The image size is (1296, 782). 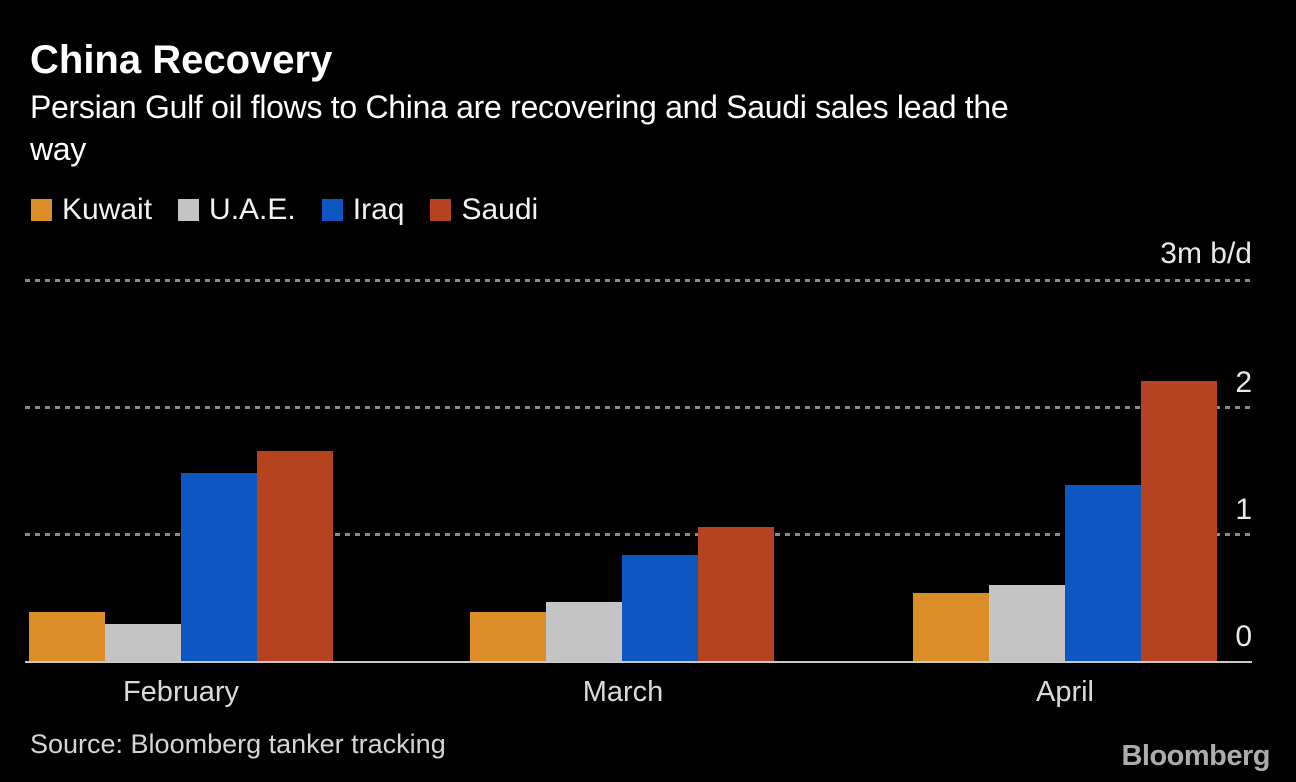 What do you see at coordinates (238, 744) in the screenshot?
I see `source-note: Source: Bloomberg tanker tracking` at bounding box center [238, 744].